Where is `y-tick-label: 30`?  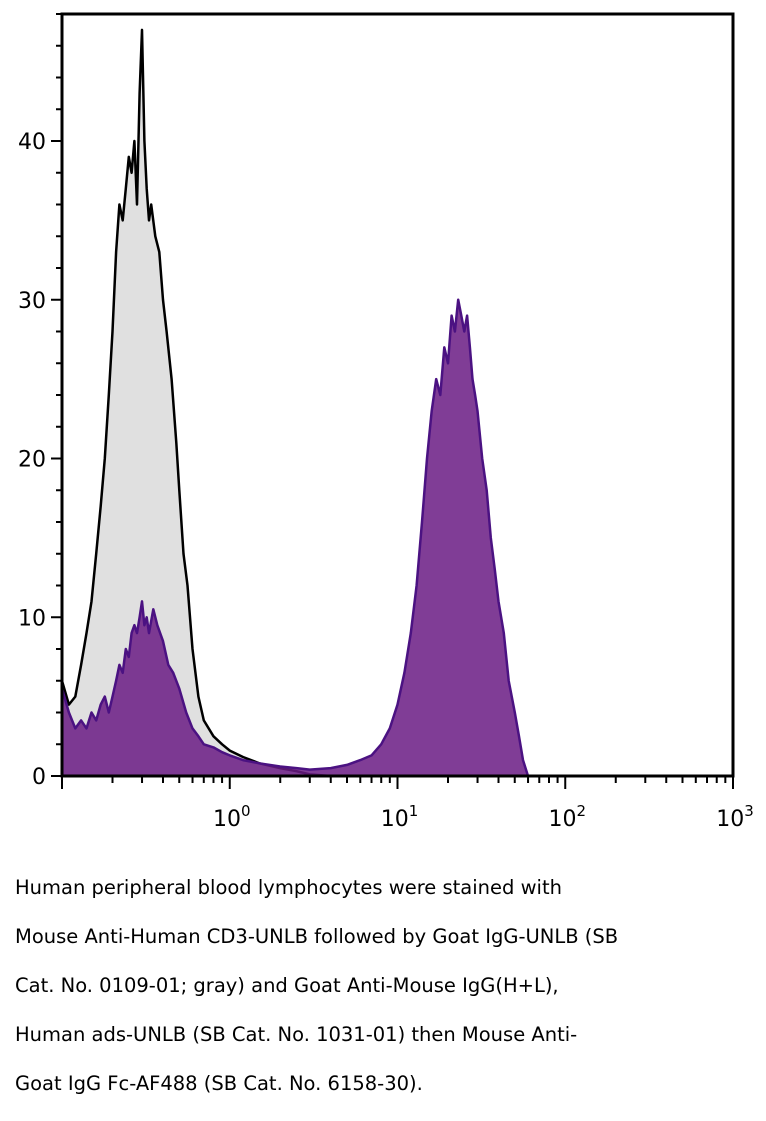 y-tick-label: 30 is located at coordinates (32, 301).